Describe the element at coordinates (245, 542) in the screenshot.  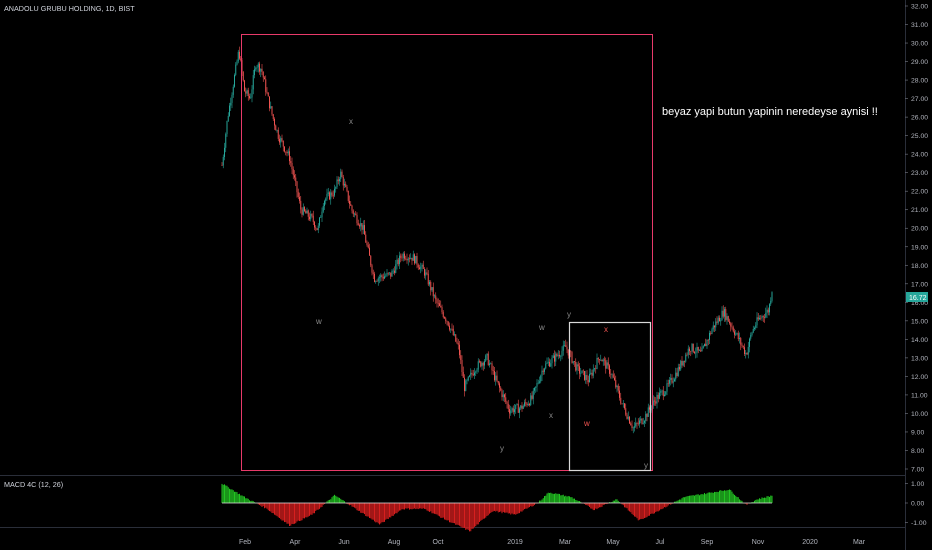
I see `time-tick-label: Feb` at that location.